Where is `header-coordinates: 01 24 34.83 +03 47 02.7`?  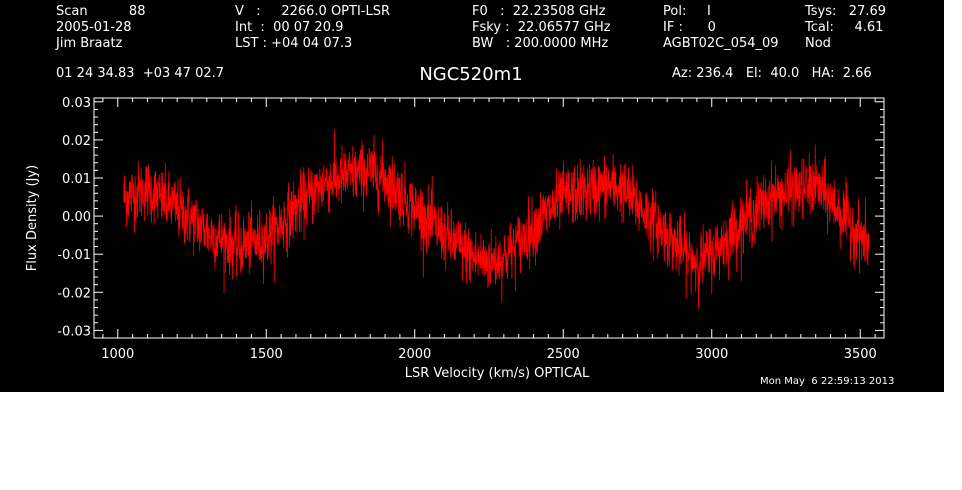 header-coordinates: 01 24 34.83 +03 47 02.7 is located at coordinates (140, 73).